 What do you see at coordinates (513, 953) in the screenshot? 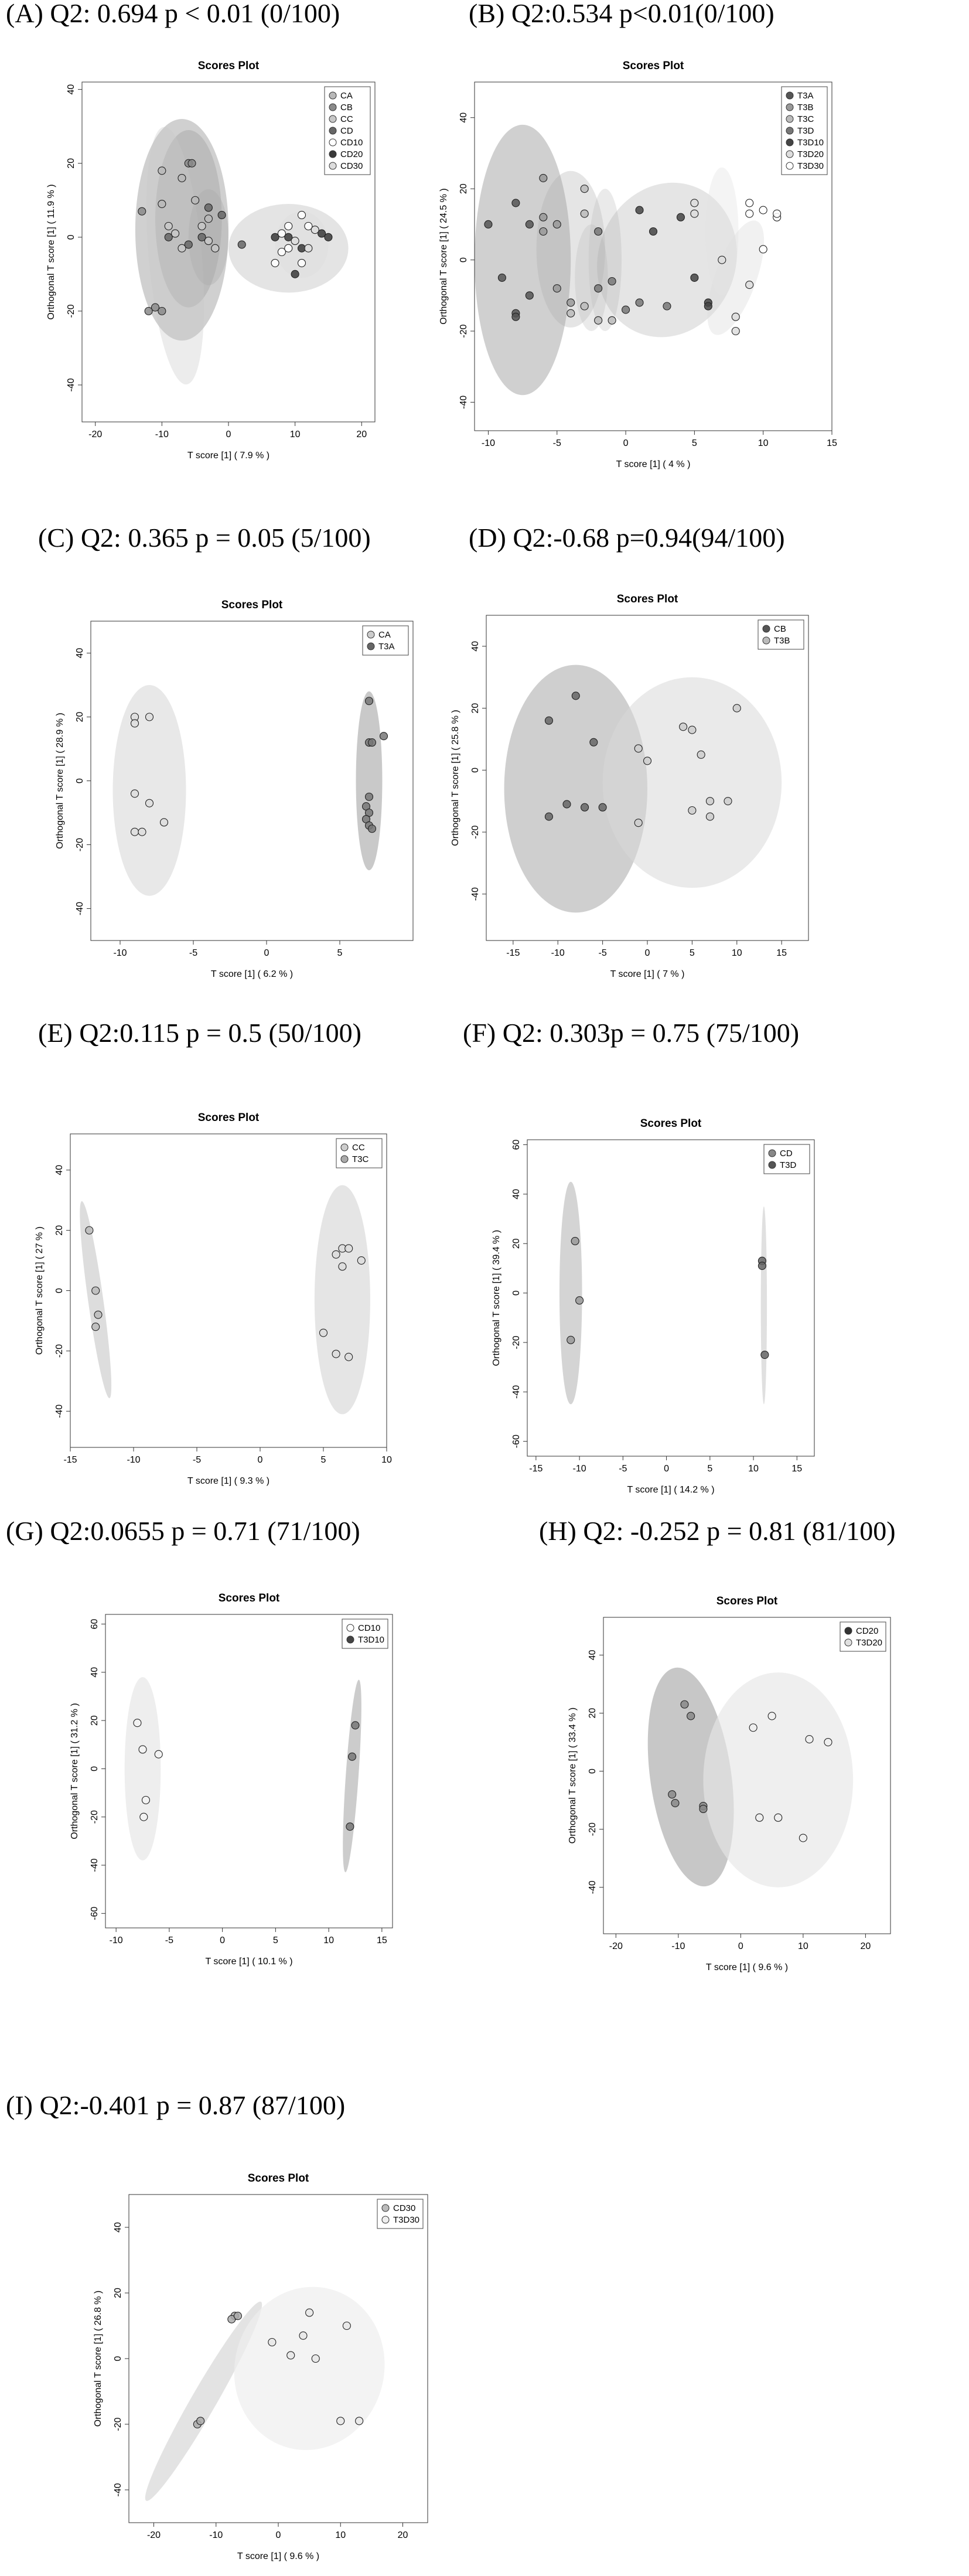
I see `x-tick-label: -15` at bounding box center [513, 953].